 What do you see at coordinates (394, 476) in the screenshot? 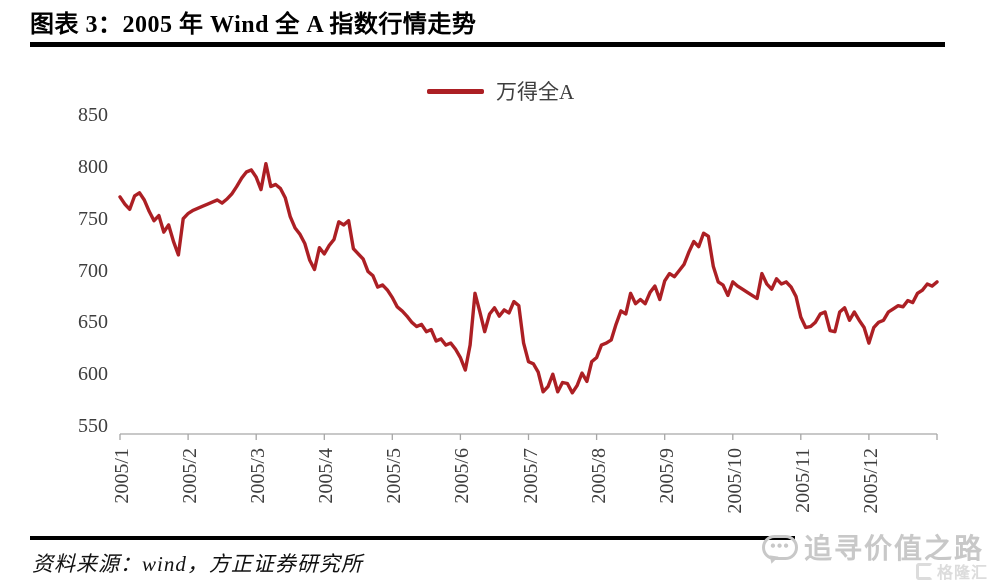
I see `x-axis-label: 2005/5` at bounding box center [394, 476].